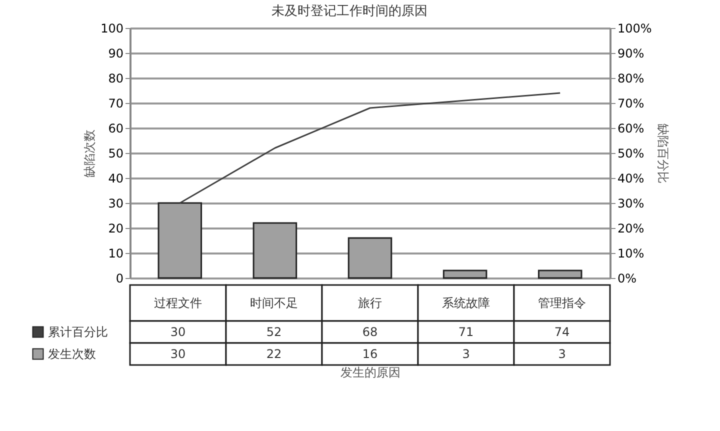 Image resolution: width=720 pixels, height=431 pixels. I want to click on y-tick-label: 100, so click(112, 29).